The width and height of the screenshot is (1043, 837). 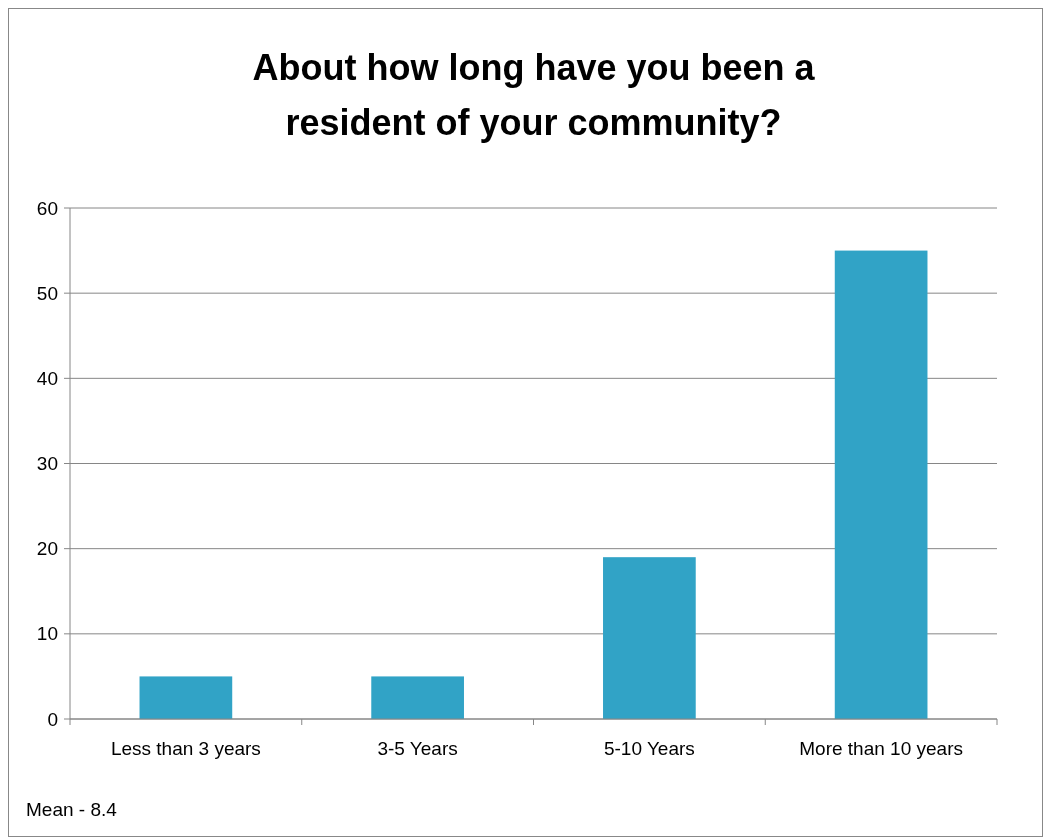 I want to click on x-tick-label: More than 10 years, so click(x=881, y=748).